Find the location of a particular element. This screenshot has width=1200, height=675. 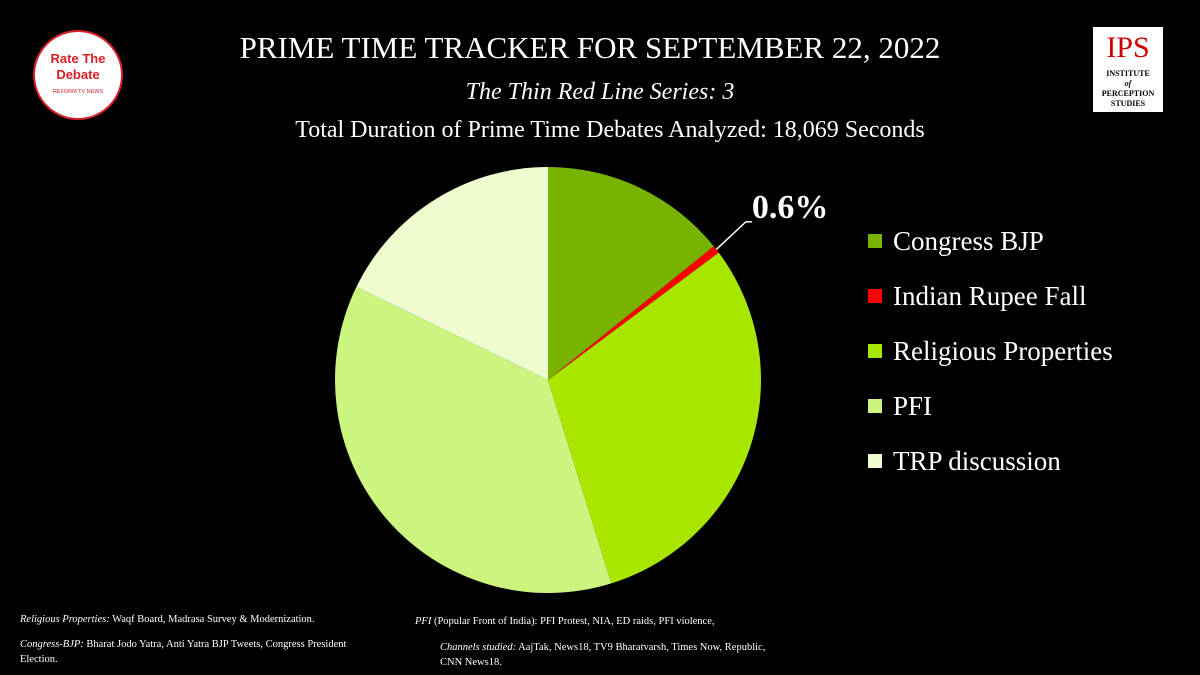

chart-subtitle: The Thin Red Line Series: 3 is located at coordinates (600, 92).